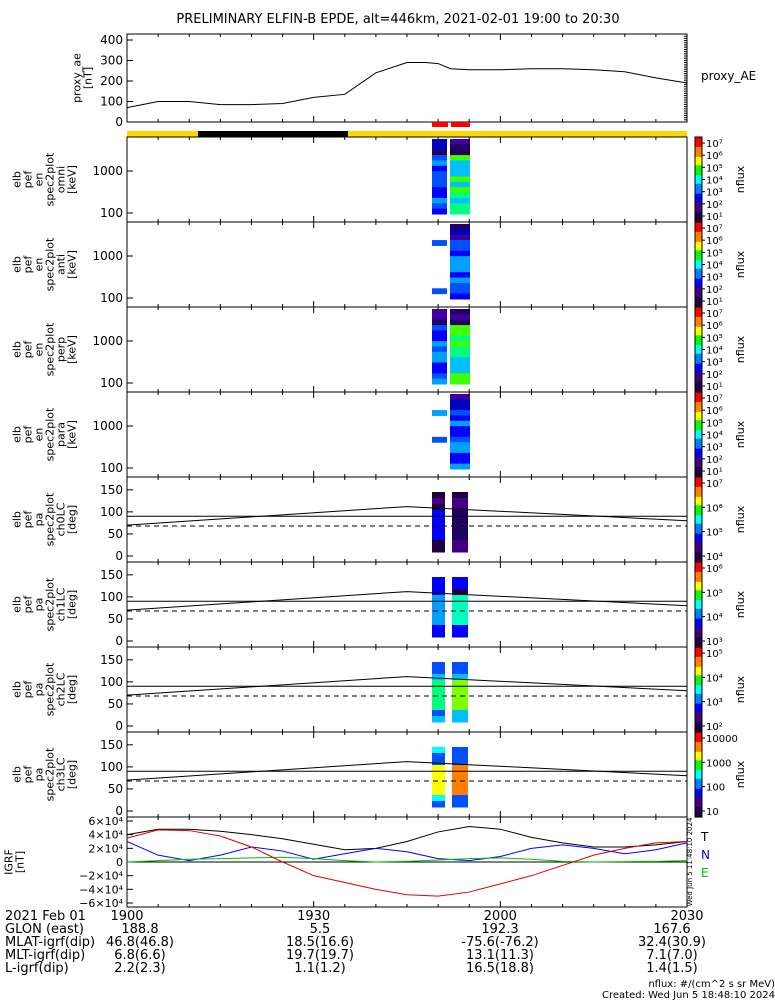 This screenshot has height=1000, width=775. What do you see at coordinates (500, 968) in the screenshot?
I see `x-row-value: 16.5(18.8)` at bounding box center [500, 968].